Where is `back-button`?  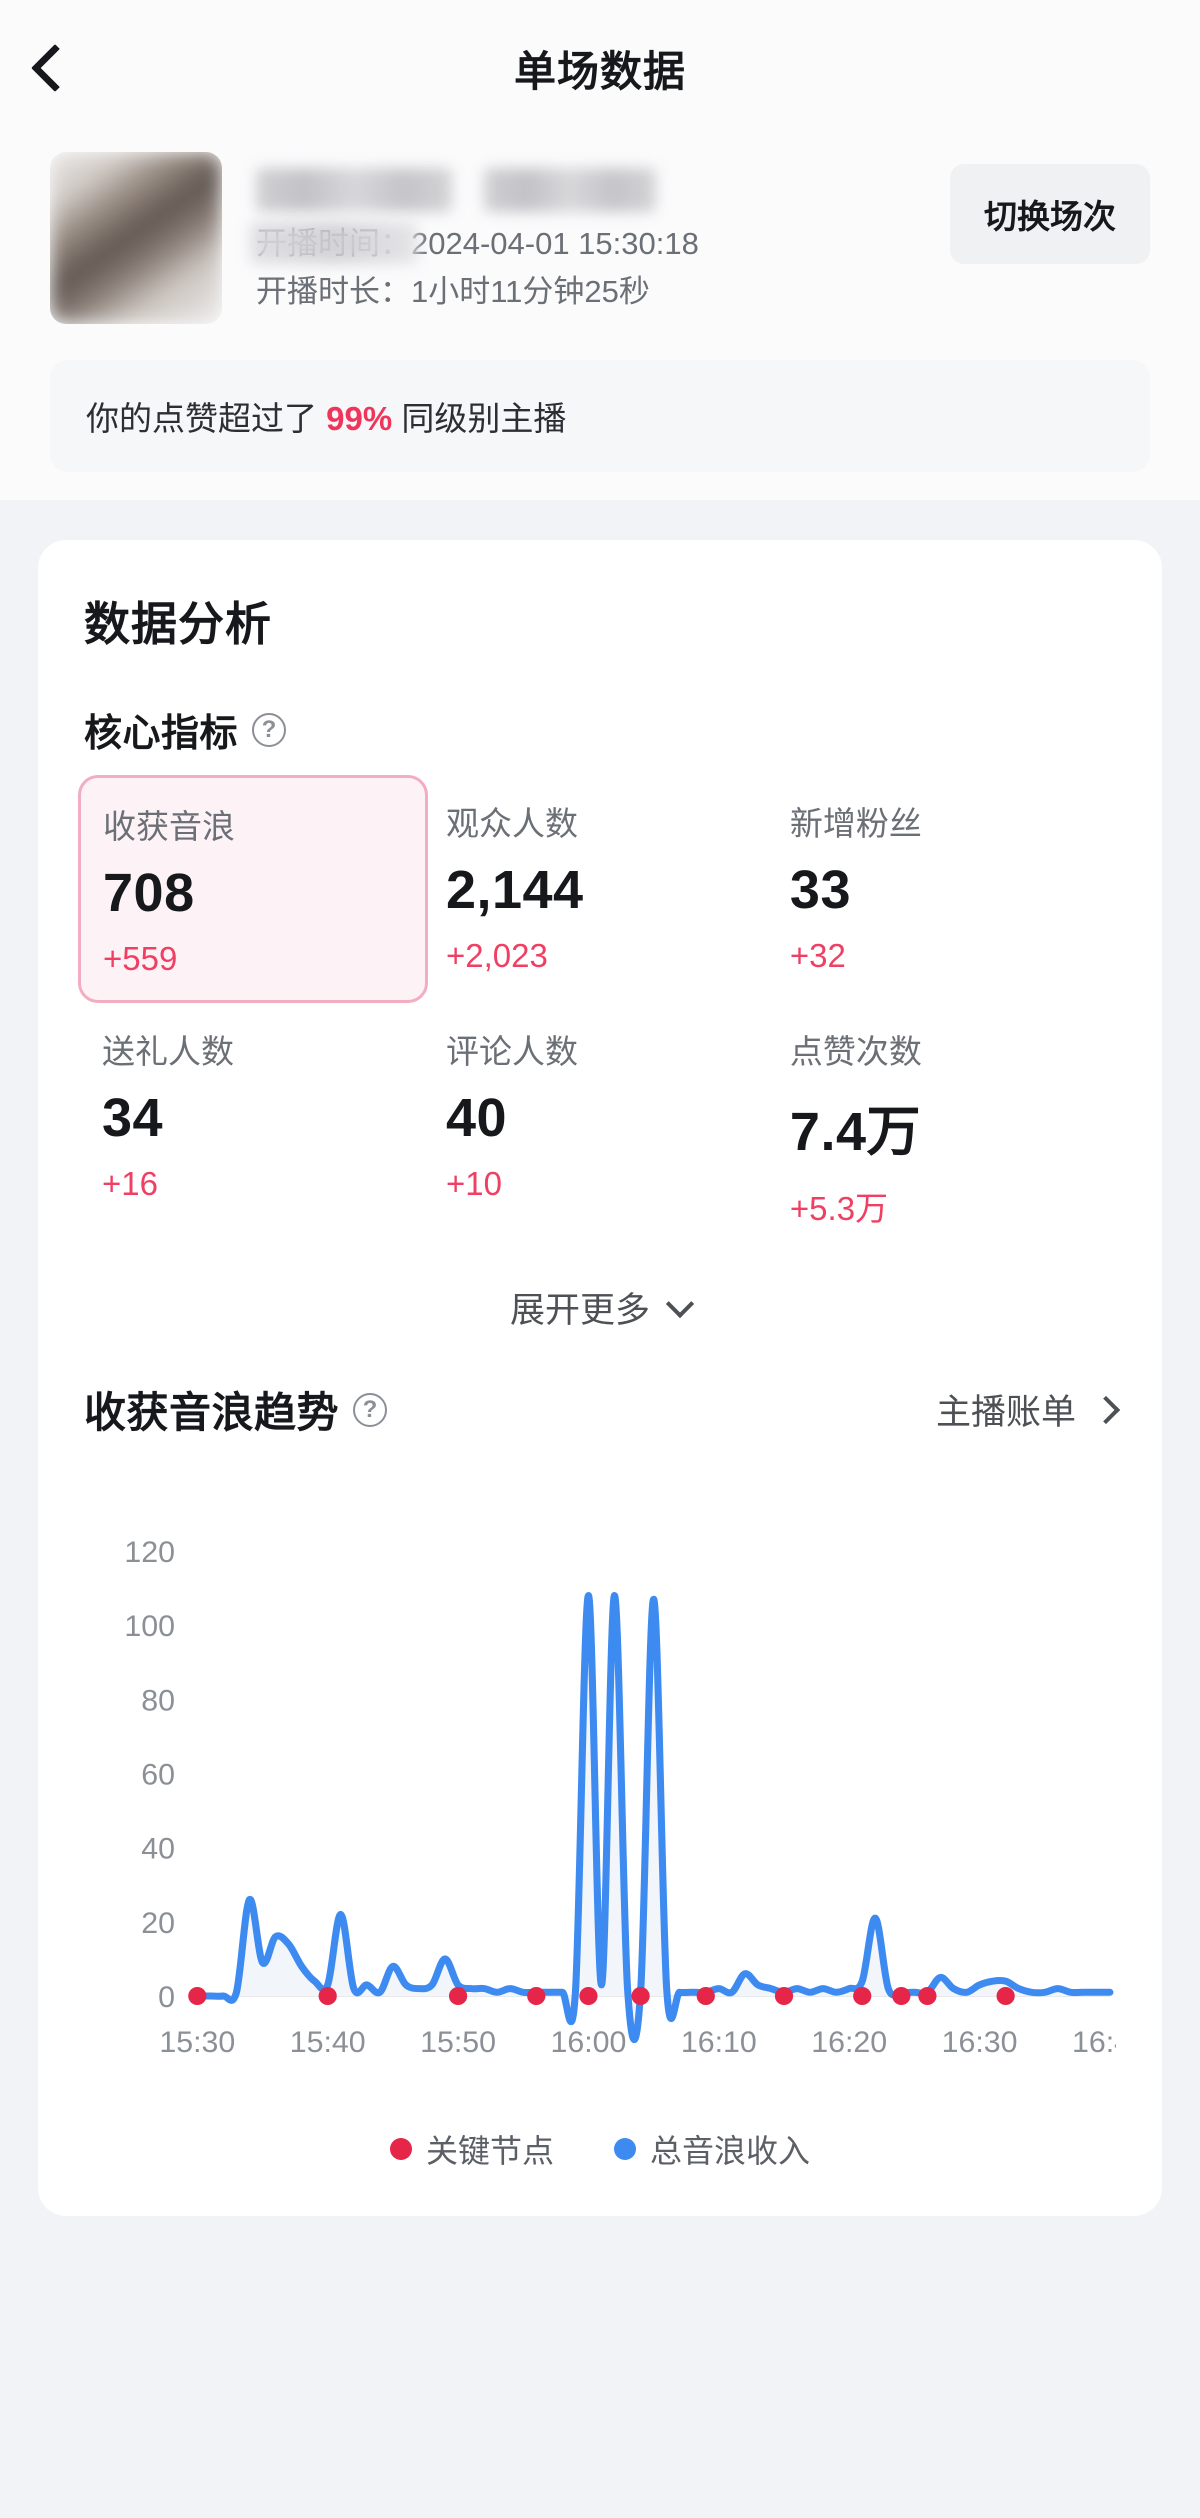 back-button is located at coordinates (55, 68).